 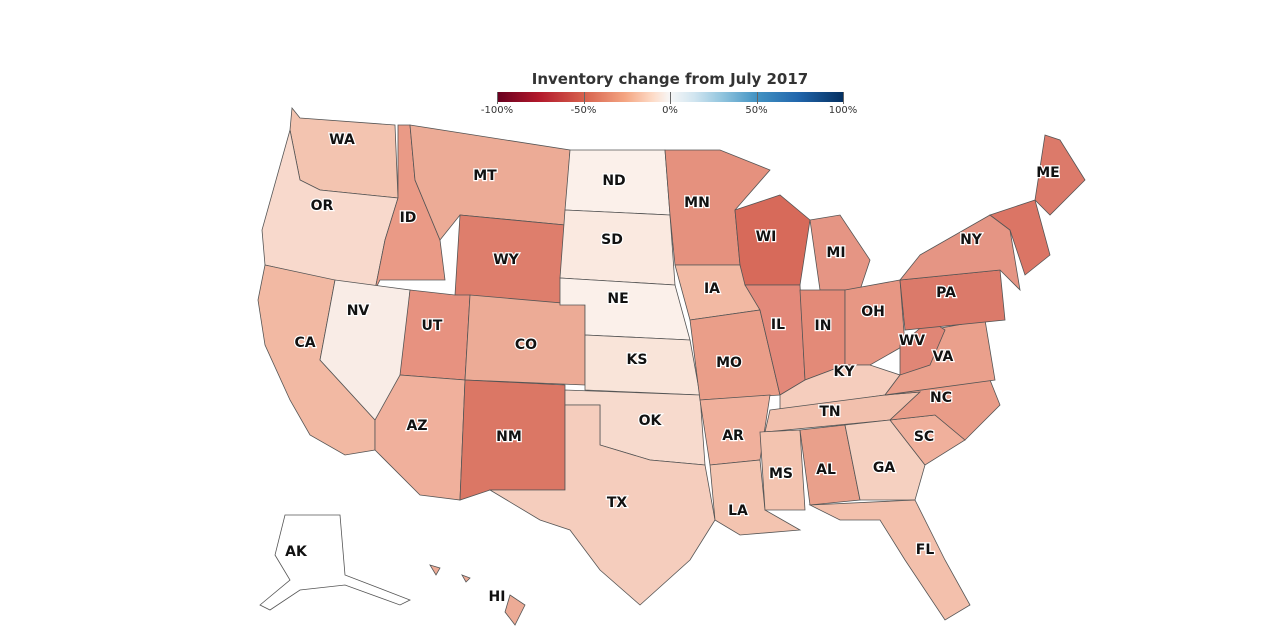 What do you see at coordinates (670, 110) in the screenshot?
I see `legend-tick: 0%` at bounding box center [670, 110].